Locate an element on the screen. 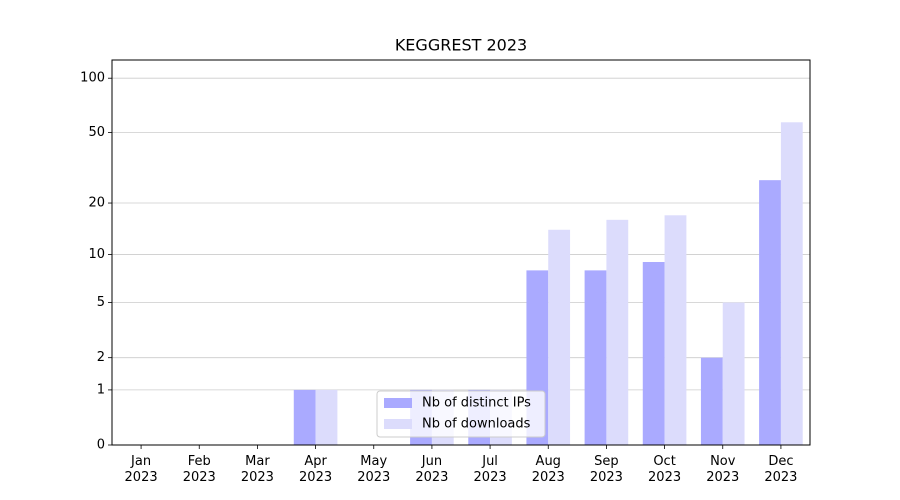 This screenshot has width=900, height=500. x-tick-label: Nov 2023 is located at coordinates (722, 469).